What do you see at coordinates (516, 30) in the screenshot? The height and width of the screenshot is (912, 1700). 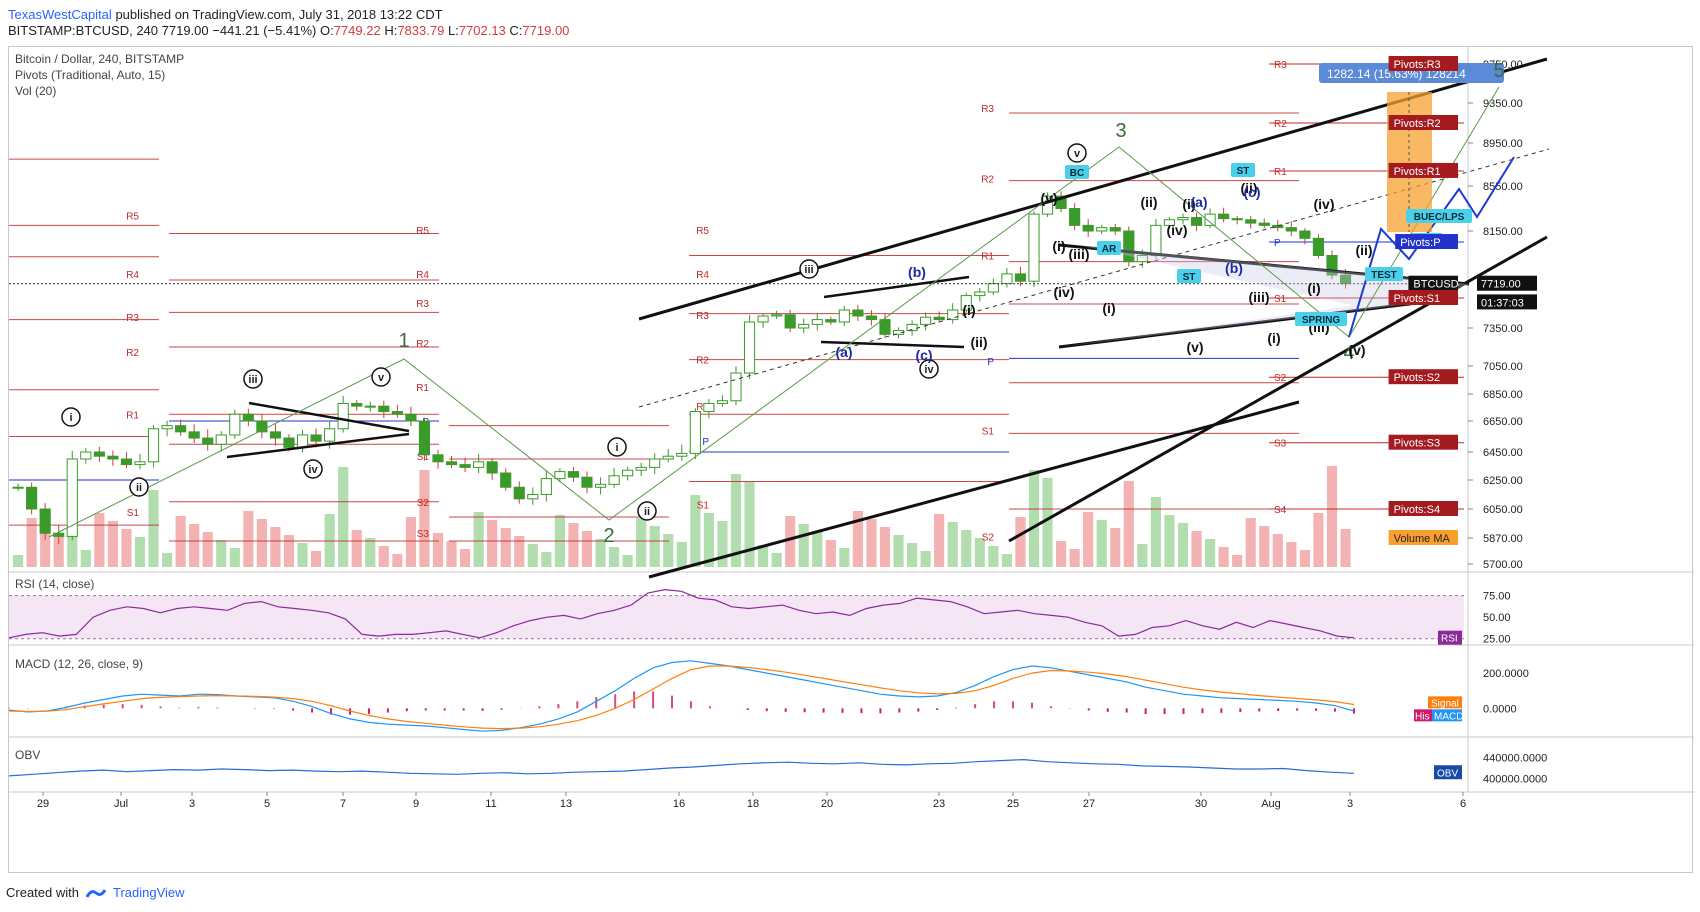 I see `close-label: C:` at bounding box center [516, 30].